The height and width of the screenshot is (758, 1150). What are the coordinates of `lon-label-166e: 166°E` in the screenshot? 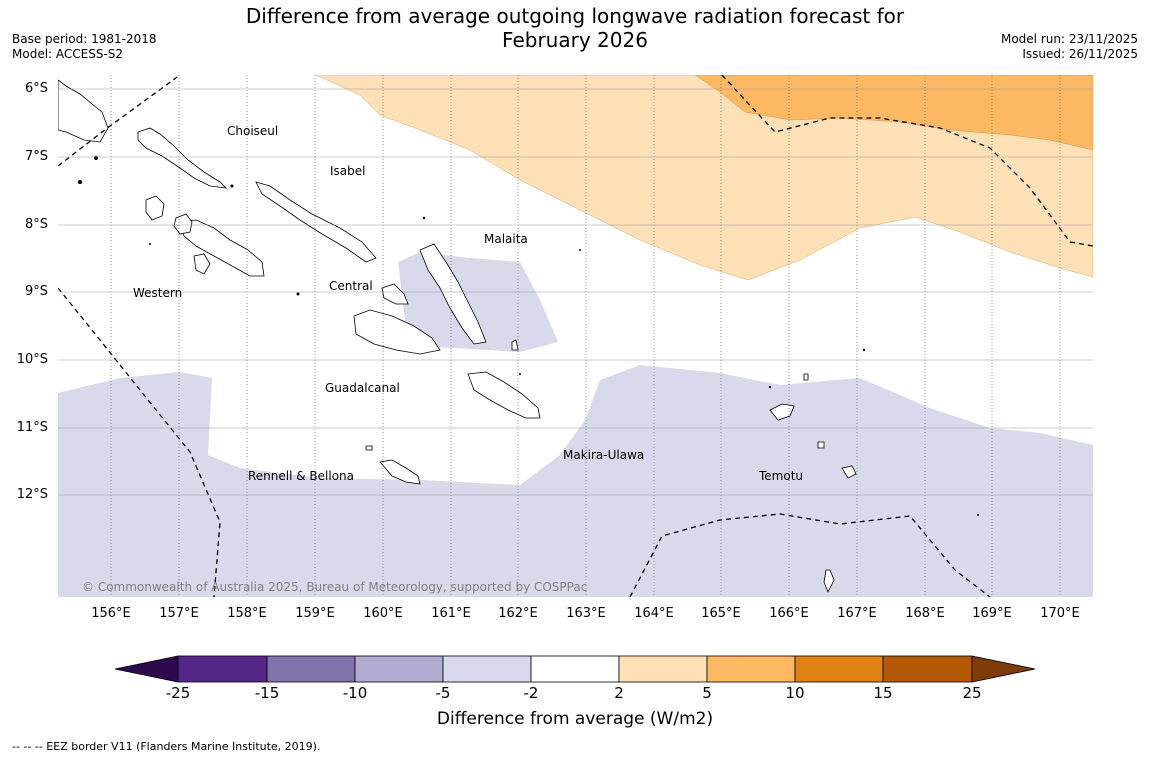 It's located at (789, 613).